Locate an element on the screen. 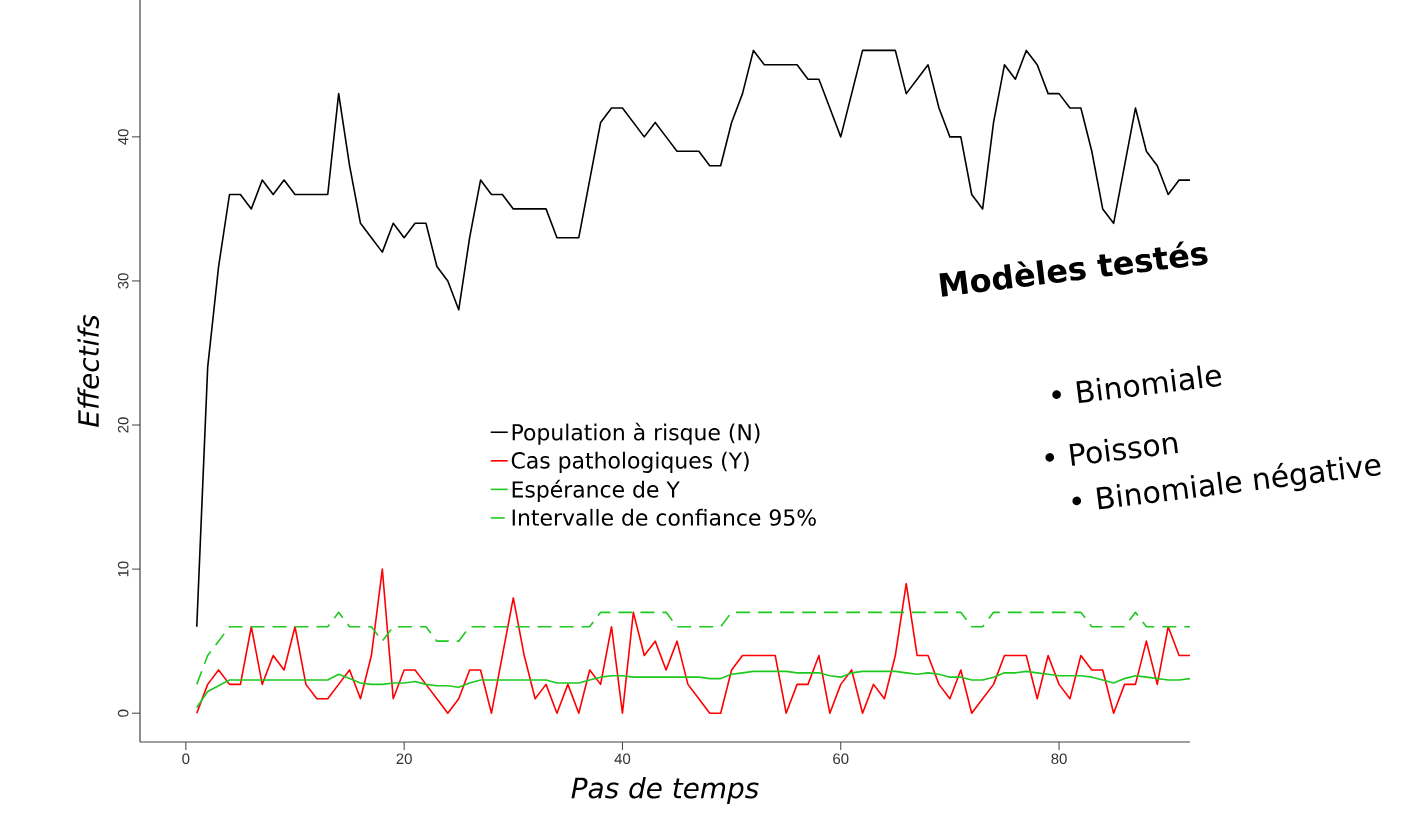  y-tick-label: 40 is located at coordinates (123, 137).